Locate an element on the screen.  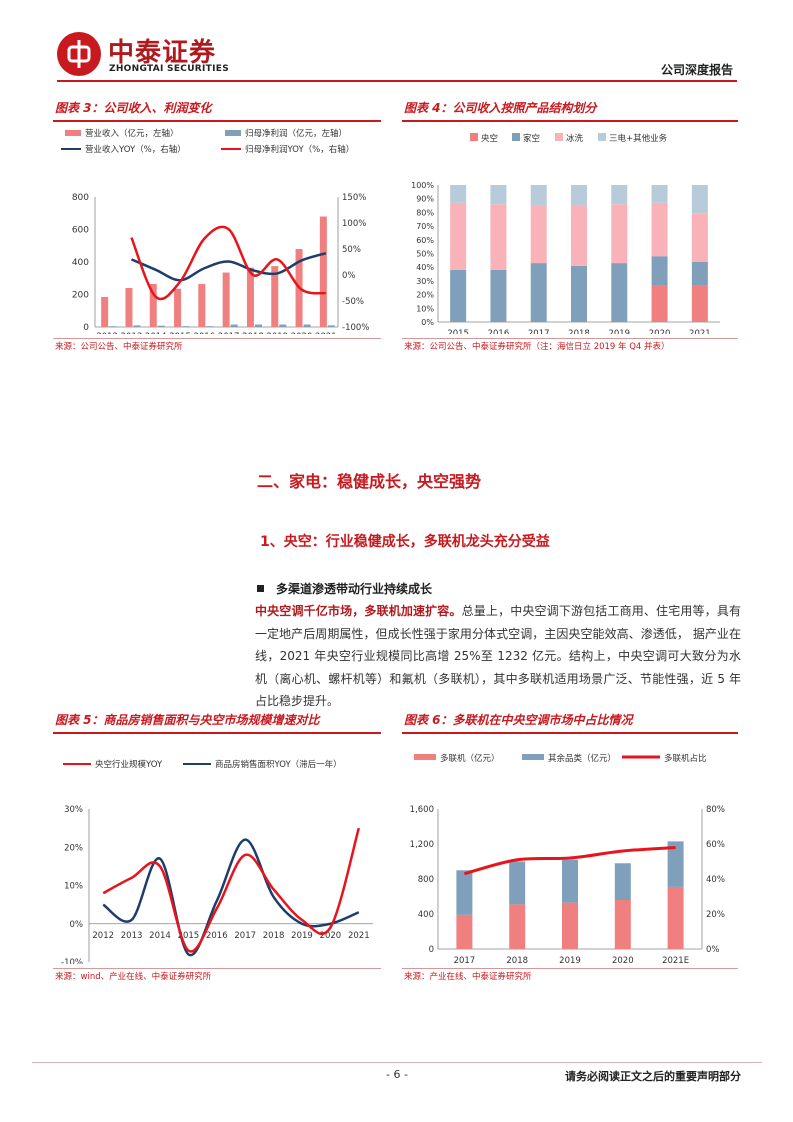
y-tick-left: 400 is located at coordinates (80, 263).